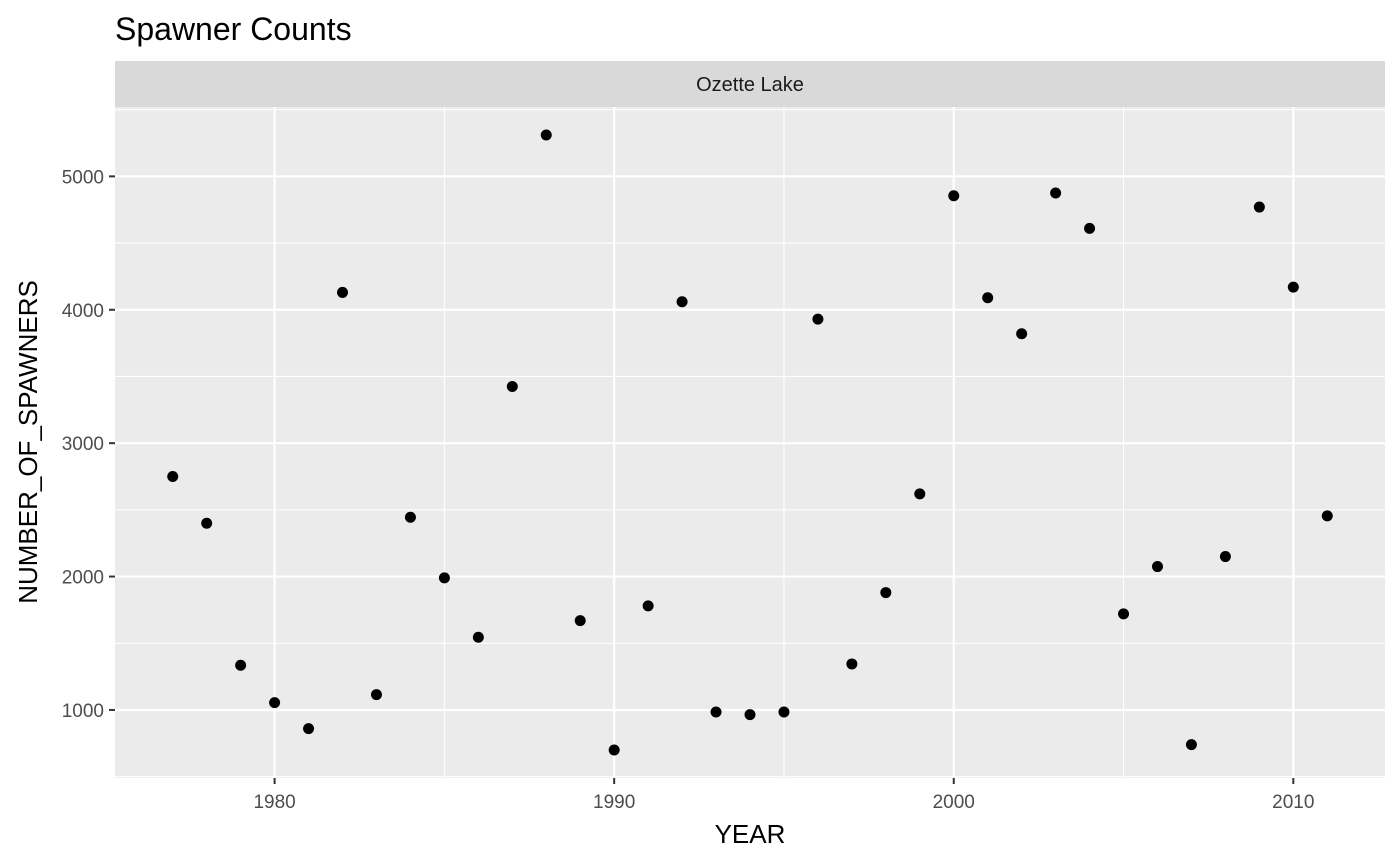 The width and height of the screenshot is (1400, 865). I want to click on x-tick-label: 2000, so click(954, 802).